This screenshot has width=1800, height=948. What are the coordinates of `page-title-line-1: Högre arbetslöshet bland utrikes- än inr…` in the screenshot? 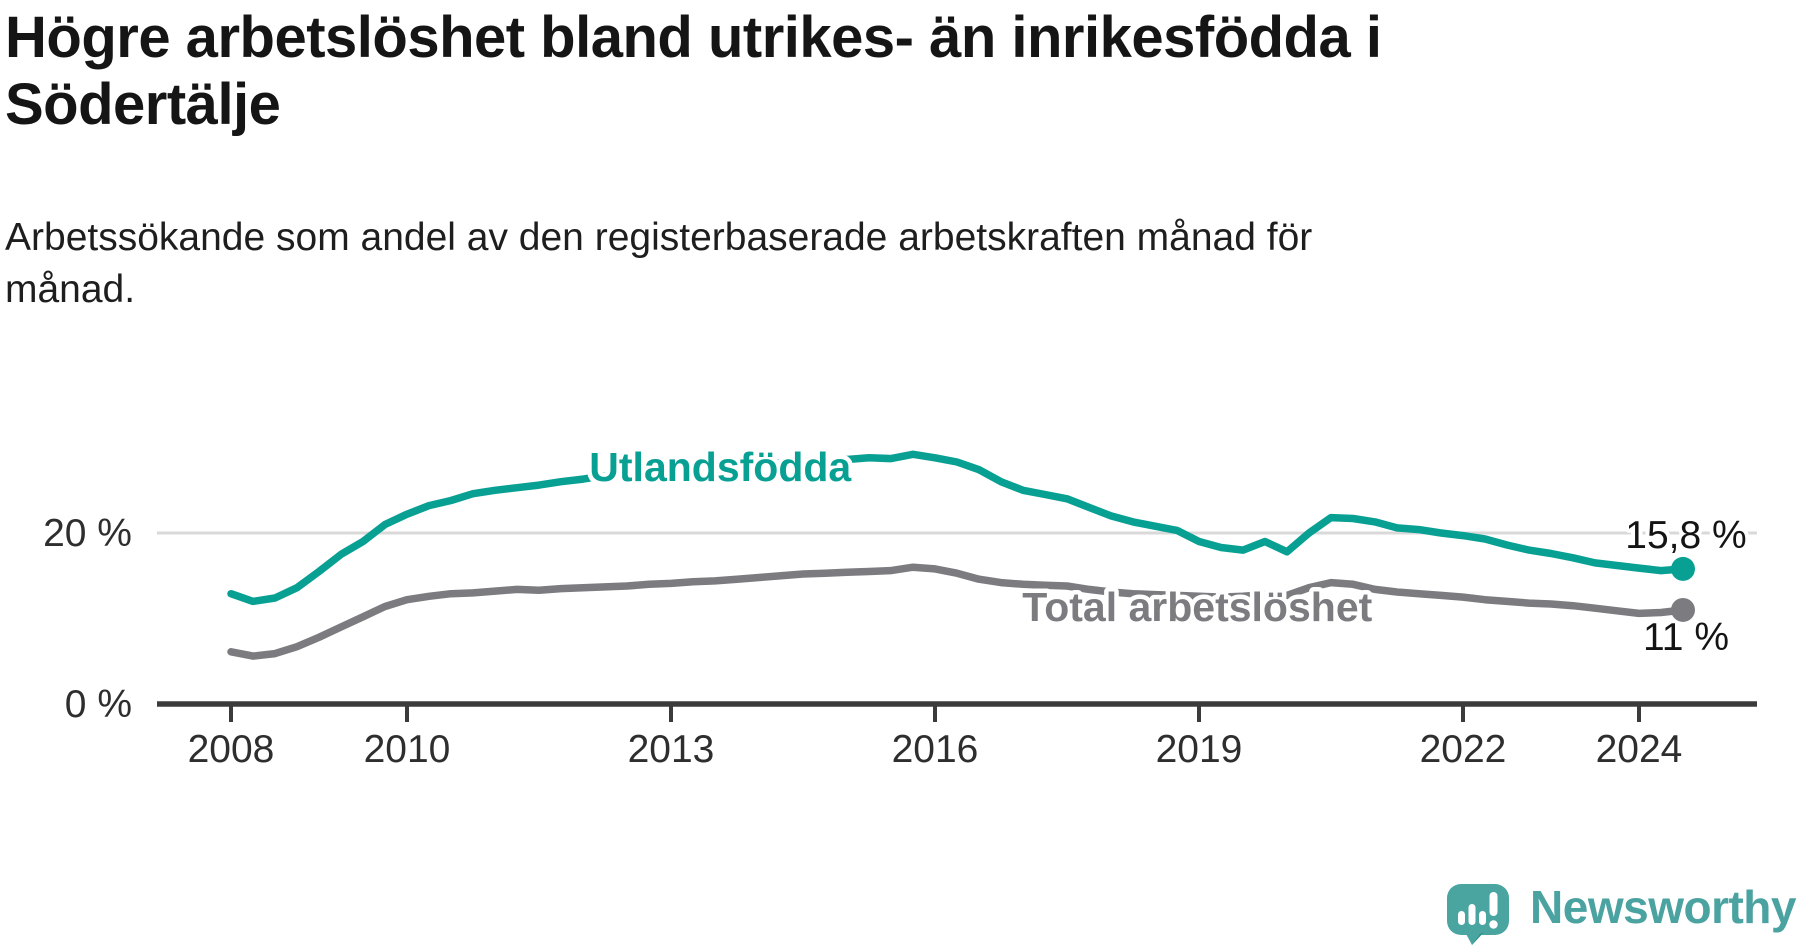 It's located at (693, 37).